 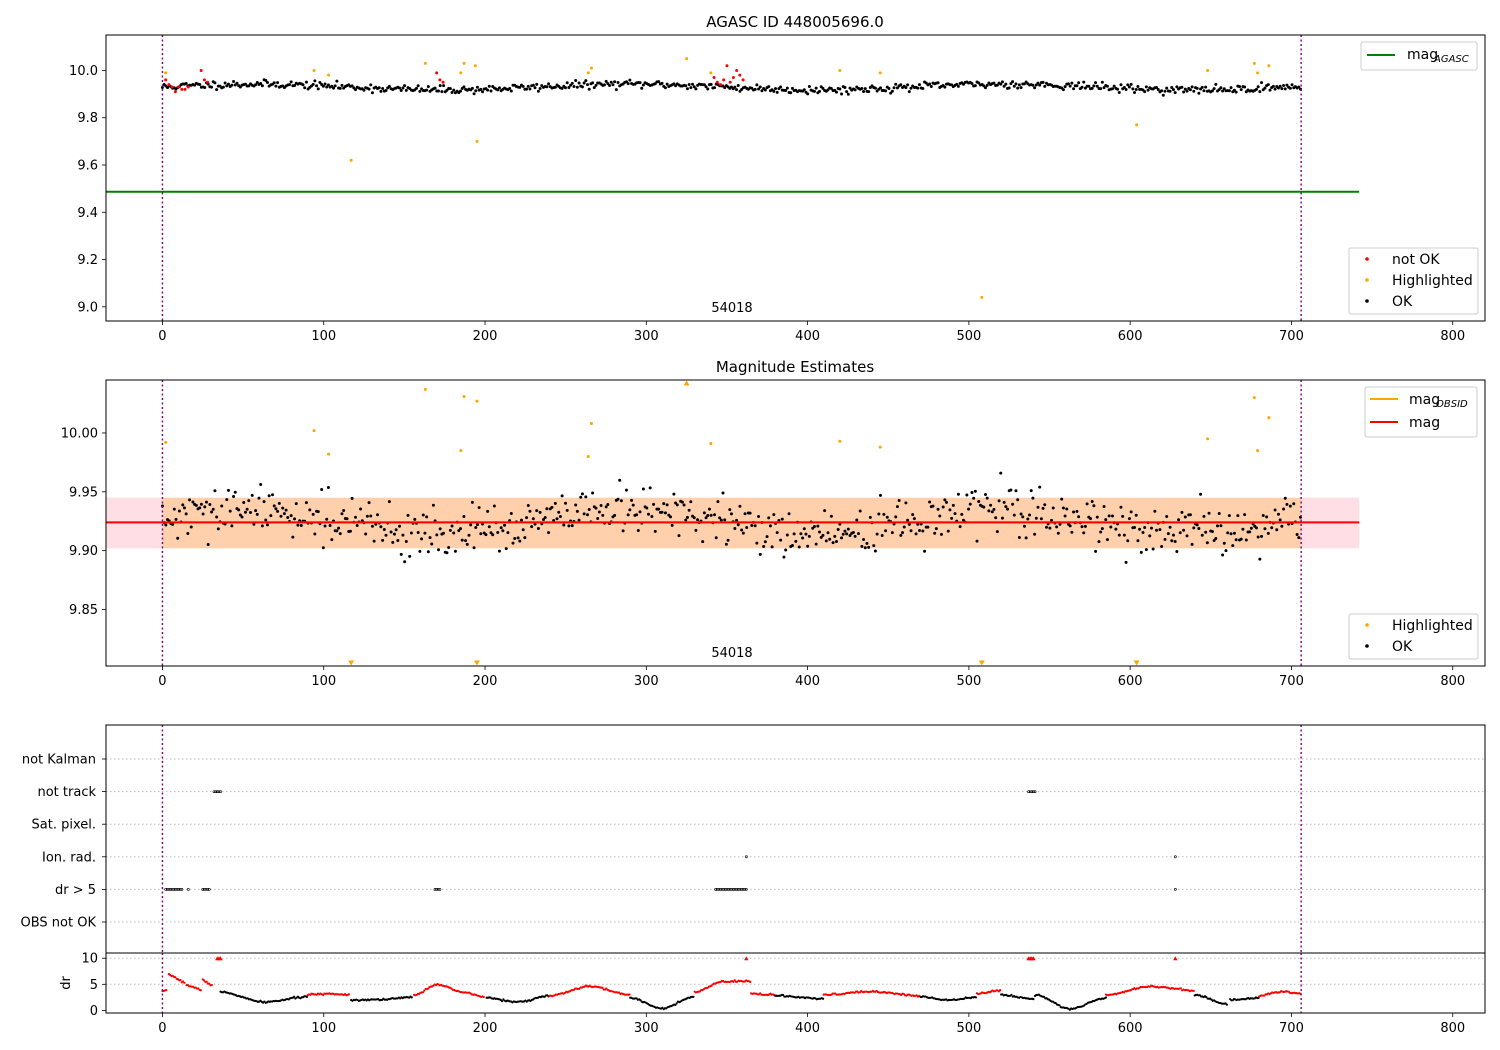 I want to click on panel4-ylabel: dr, so click(x=66, y=983).